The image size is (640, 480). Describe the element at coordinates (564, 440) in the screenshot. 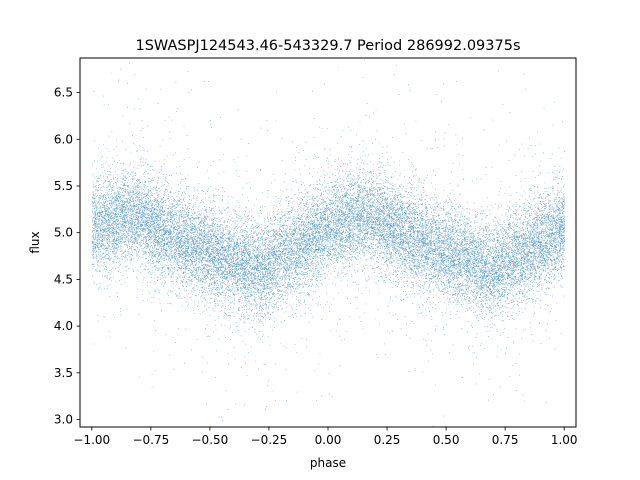

I see `x-tick-label: 1.00` at that location.